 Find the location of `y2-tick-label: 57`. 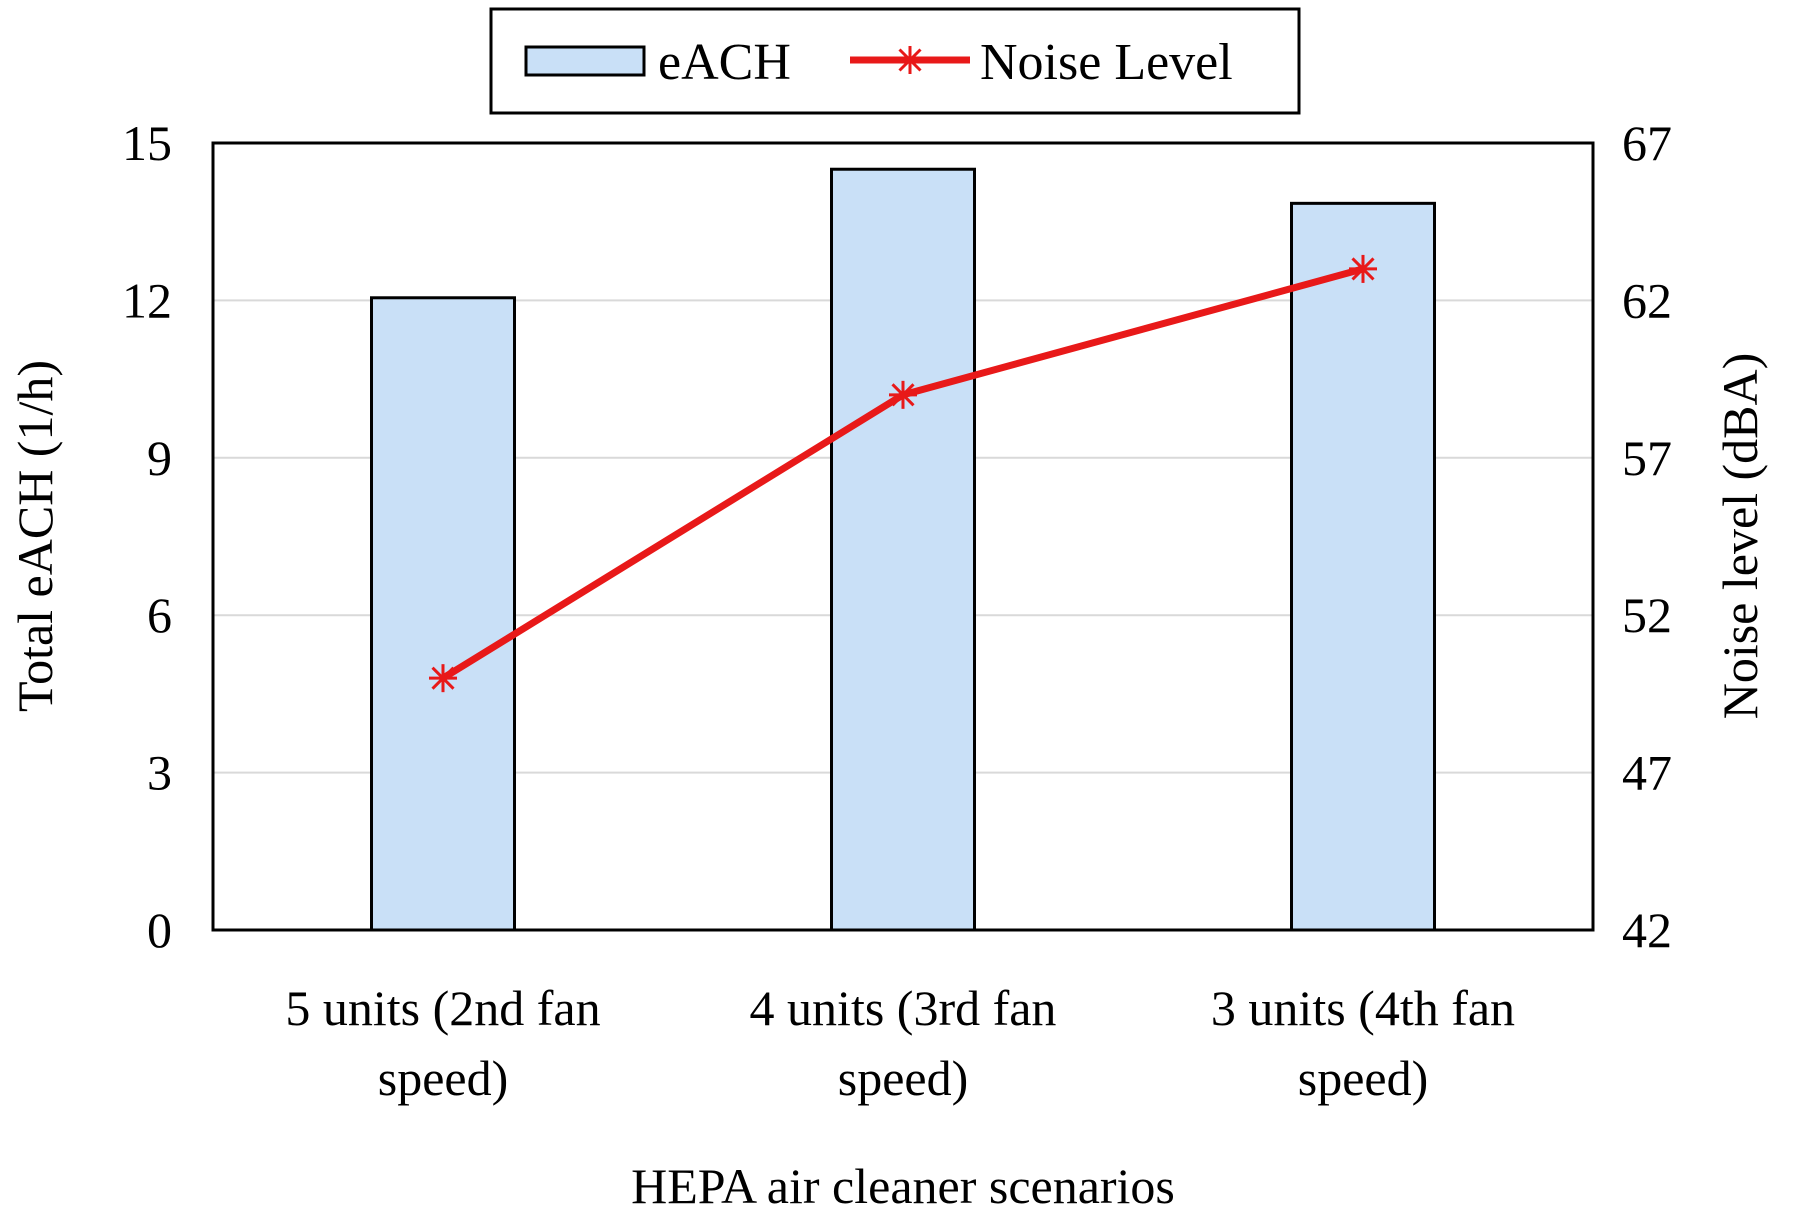

y2-tick-label: 57 is located at coordinates (1647, 458).